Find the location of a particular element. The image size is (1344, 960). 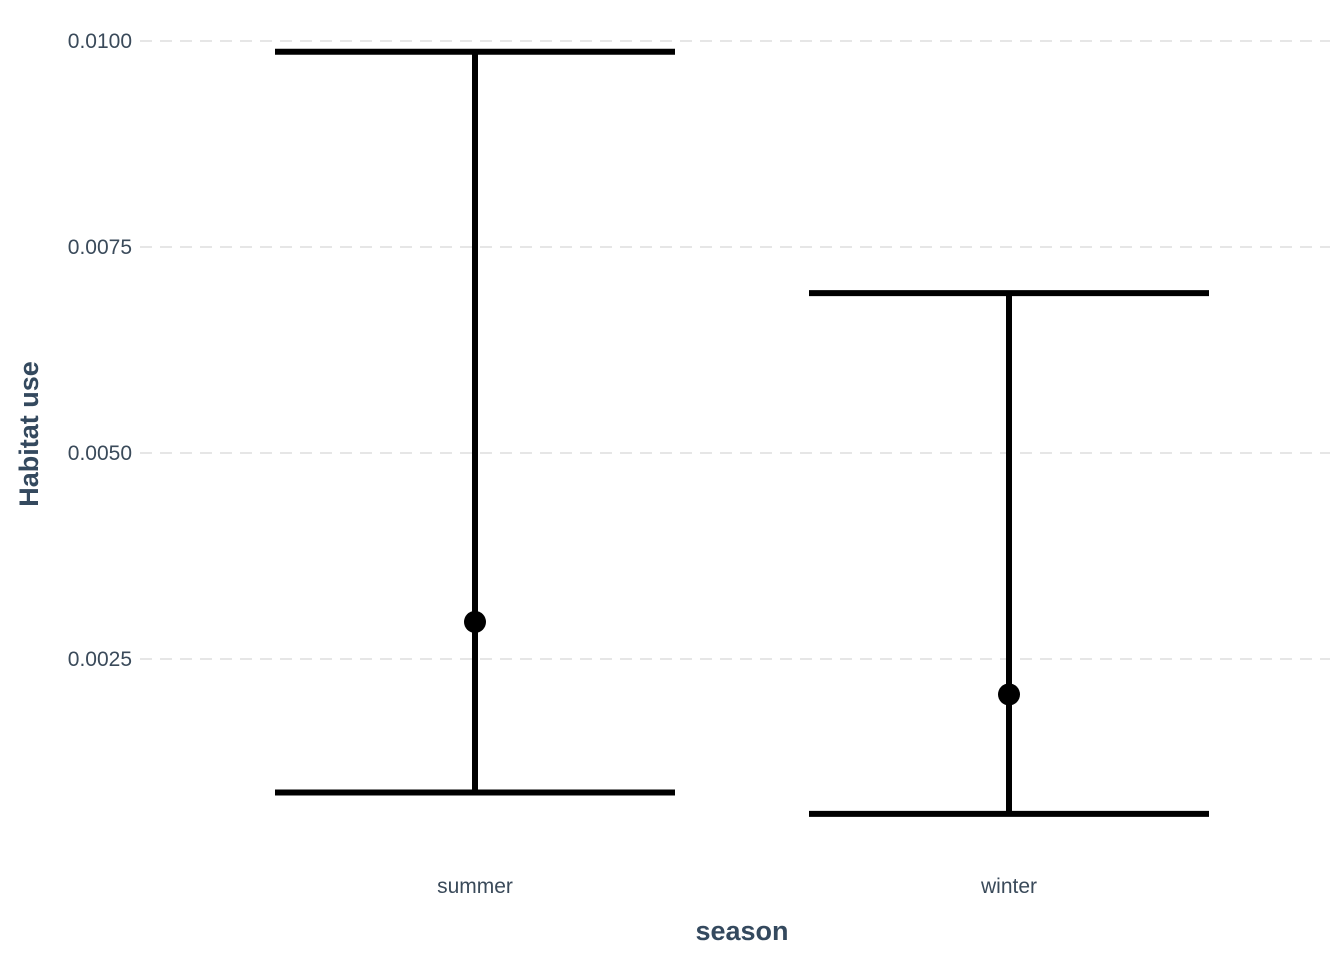

y-tick-label: 0.0075 is located at coordinates (100, 247).